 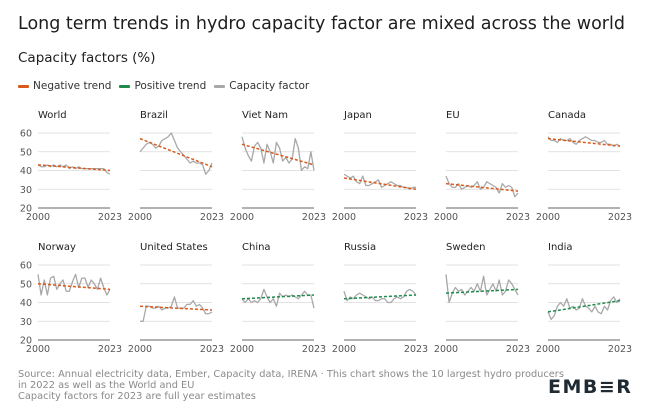 I want to click on ytick-world-30: 30, so click(x=26, y=190).